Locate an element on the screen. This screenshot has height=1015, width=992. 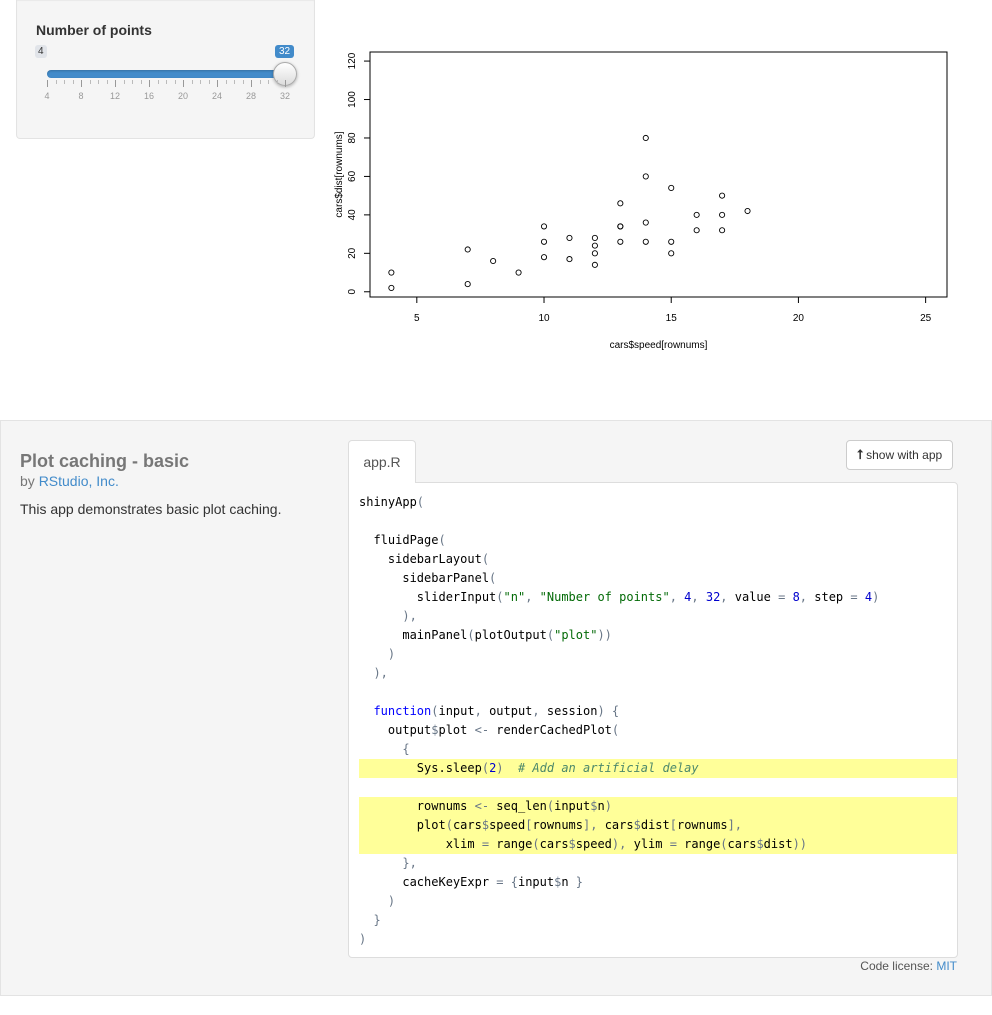
x-axis-label: cars$speed[rownums] is located at coordinates (659, 345).